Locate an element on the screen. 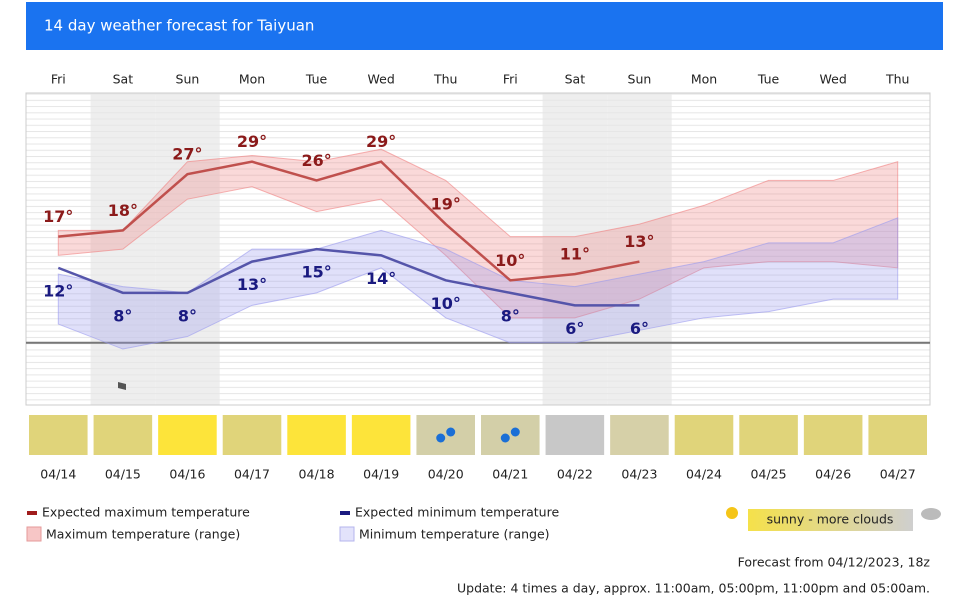  note: Forecast from 04/12/2023, 18z is located at coordinates (834, 562).